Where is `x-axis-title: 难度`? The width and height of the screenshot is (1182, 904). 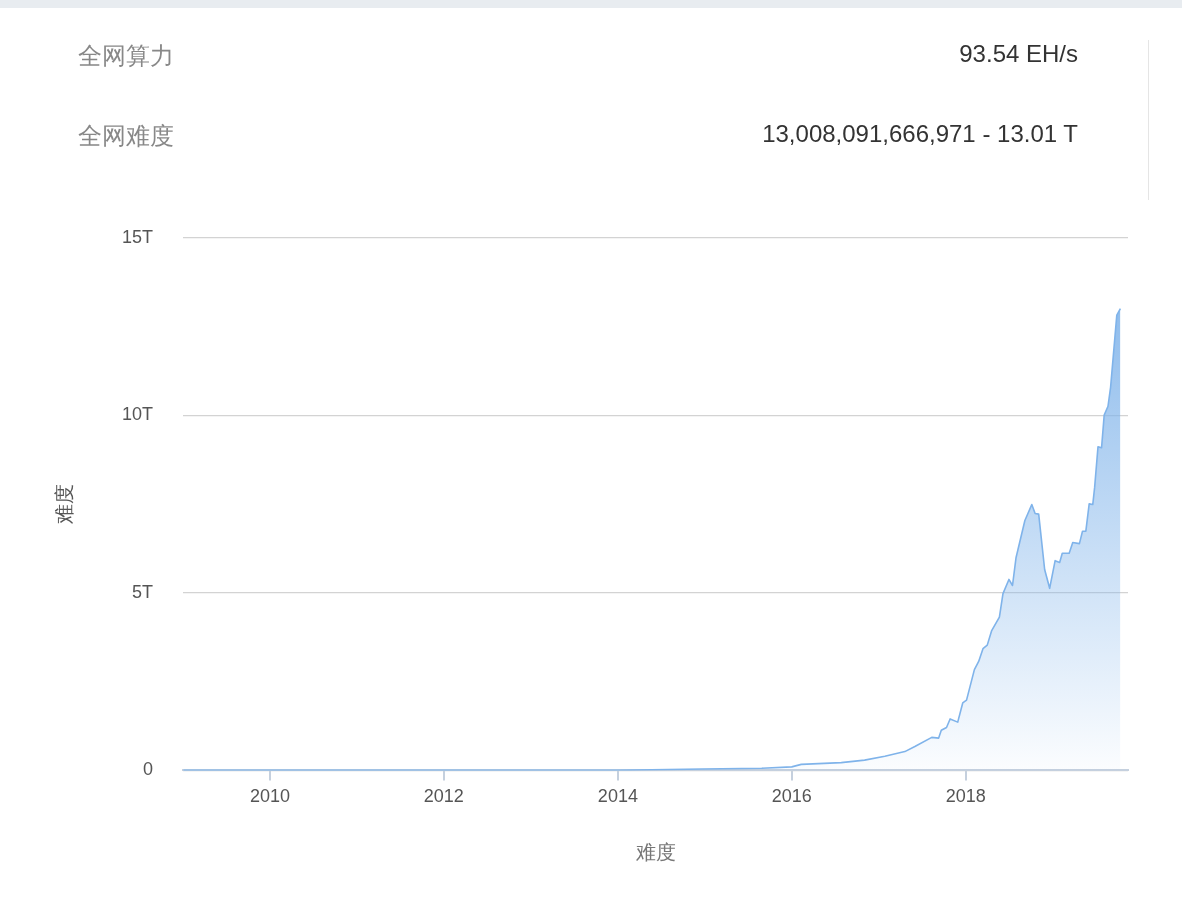
x-axis-title: 难度 is located at coordinates (655, 852).